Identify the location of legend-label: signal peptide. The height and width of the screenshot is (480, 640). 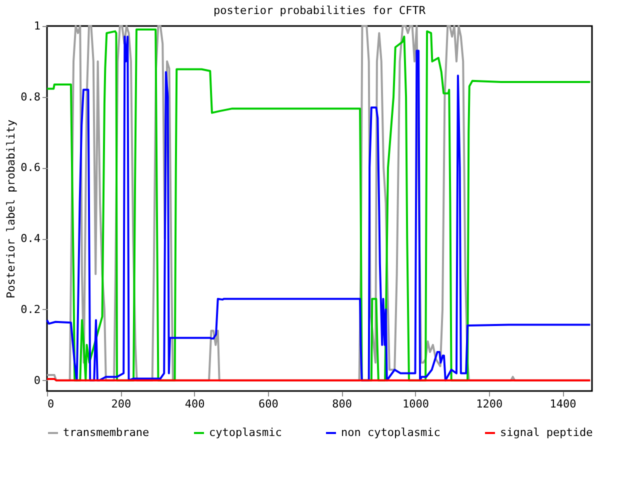
(546, 432).